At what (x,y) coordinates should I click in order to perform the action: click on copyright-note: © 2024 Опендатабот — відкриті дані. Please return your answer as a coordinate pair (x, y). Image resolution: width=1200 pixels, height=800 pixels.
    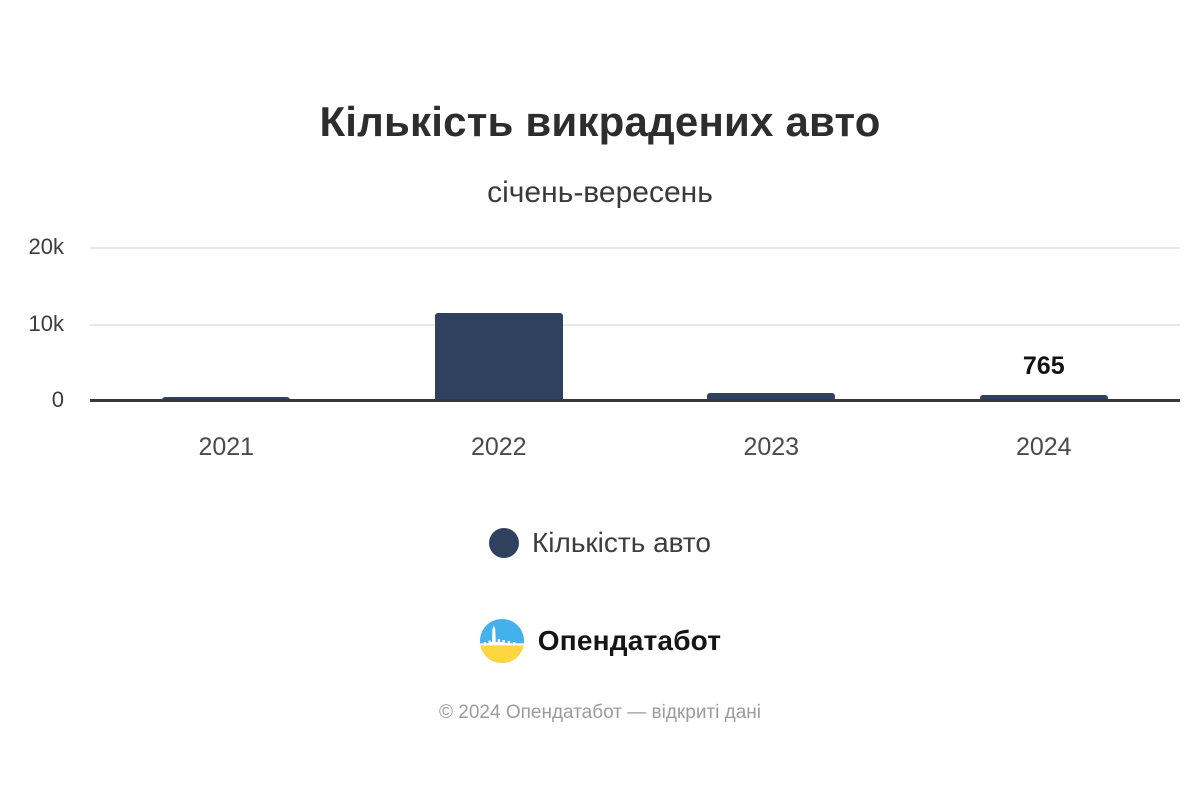
    Looking at the image, I should click on (600, 712).